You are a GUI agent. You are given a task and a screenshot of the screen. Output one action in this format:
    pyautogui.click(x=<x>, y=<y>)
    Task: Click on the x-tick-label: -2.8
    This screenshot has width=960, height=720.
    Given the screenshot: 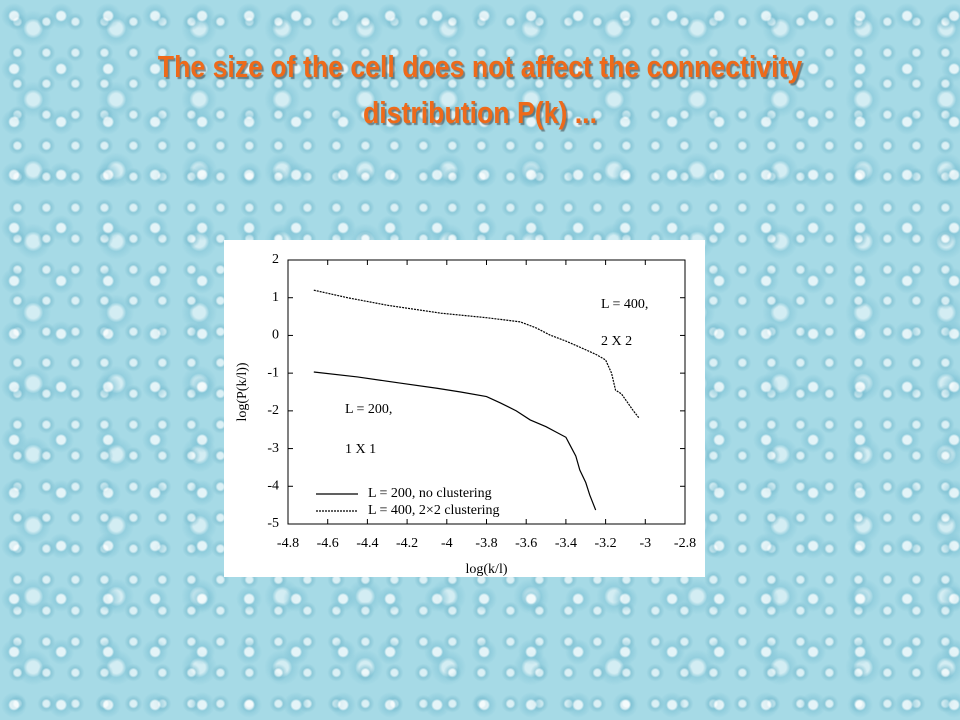 What is the action you would take?
    pyautogui.click(x=685, y=543)
    